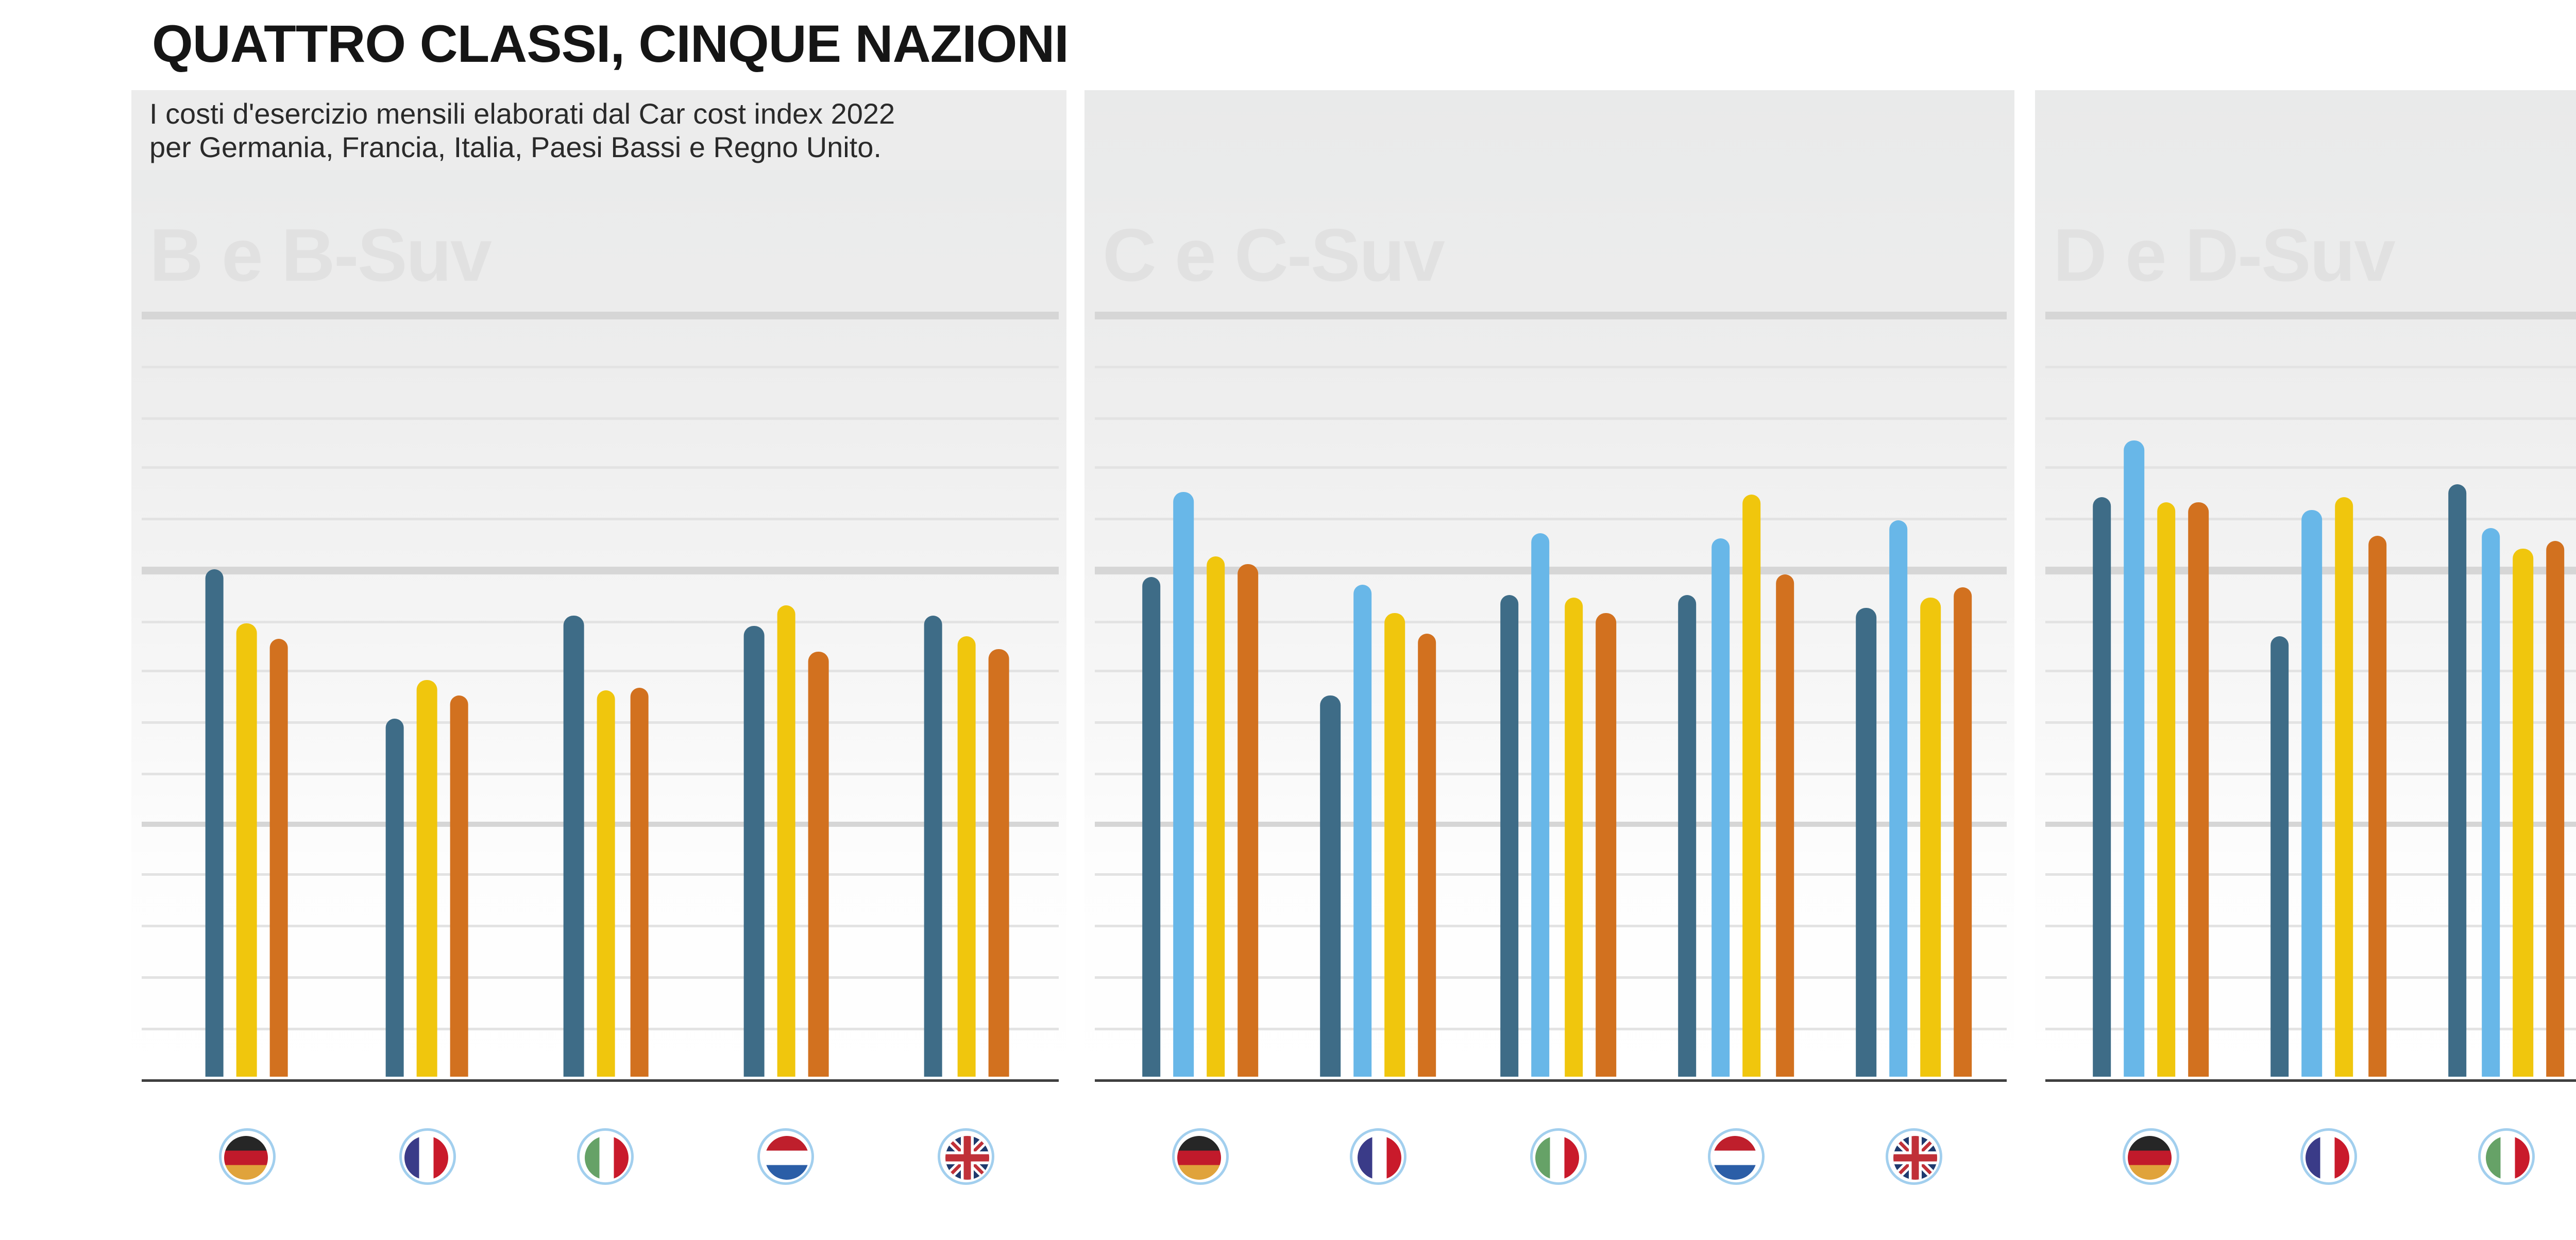  I want to click on bar-ibrido-plug-in-regno-unito, so click(1898, 799).